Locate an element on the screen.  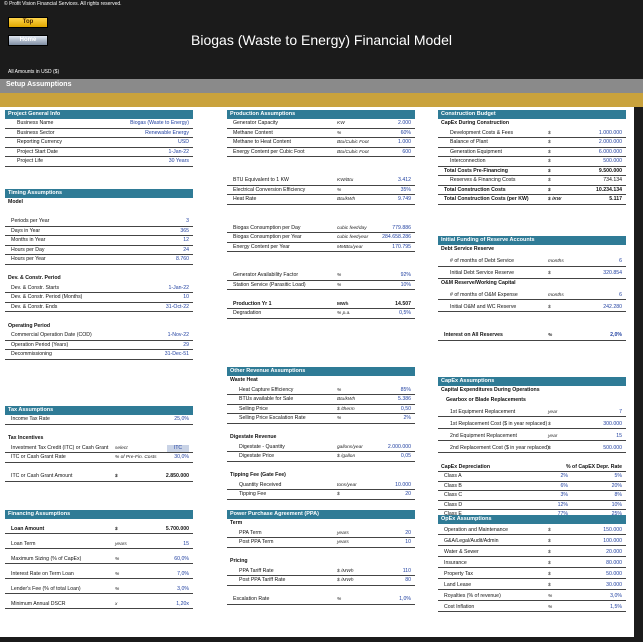
timing-value: 24 is located at coordinates (186, 249).